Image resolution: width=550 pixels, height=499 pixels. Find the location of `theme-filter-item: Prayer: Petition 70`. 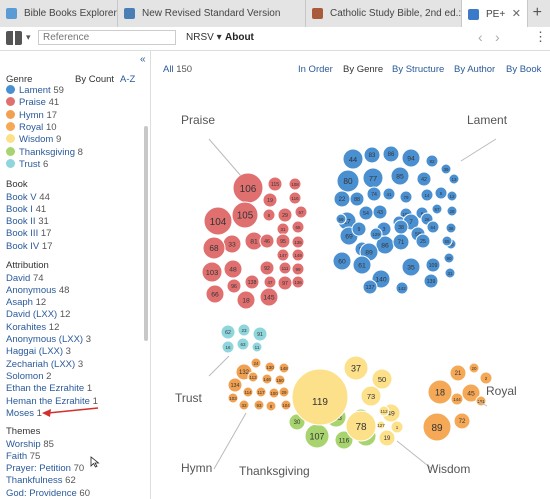

theme-filter-item: Prayer: Petition 70 is located at coordinates (45, 468).